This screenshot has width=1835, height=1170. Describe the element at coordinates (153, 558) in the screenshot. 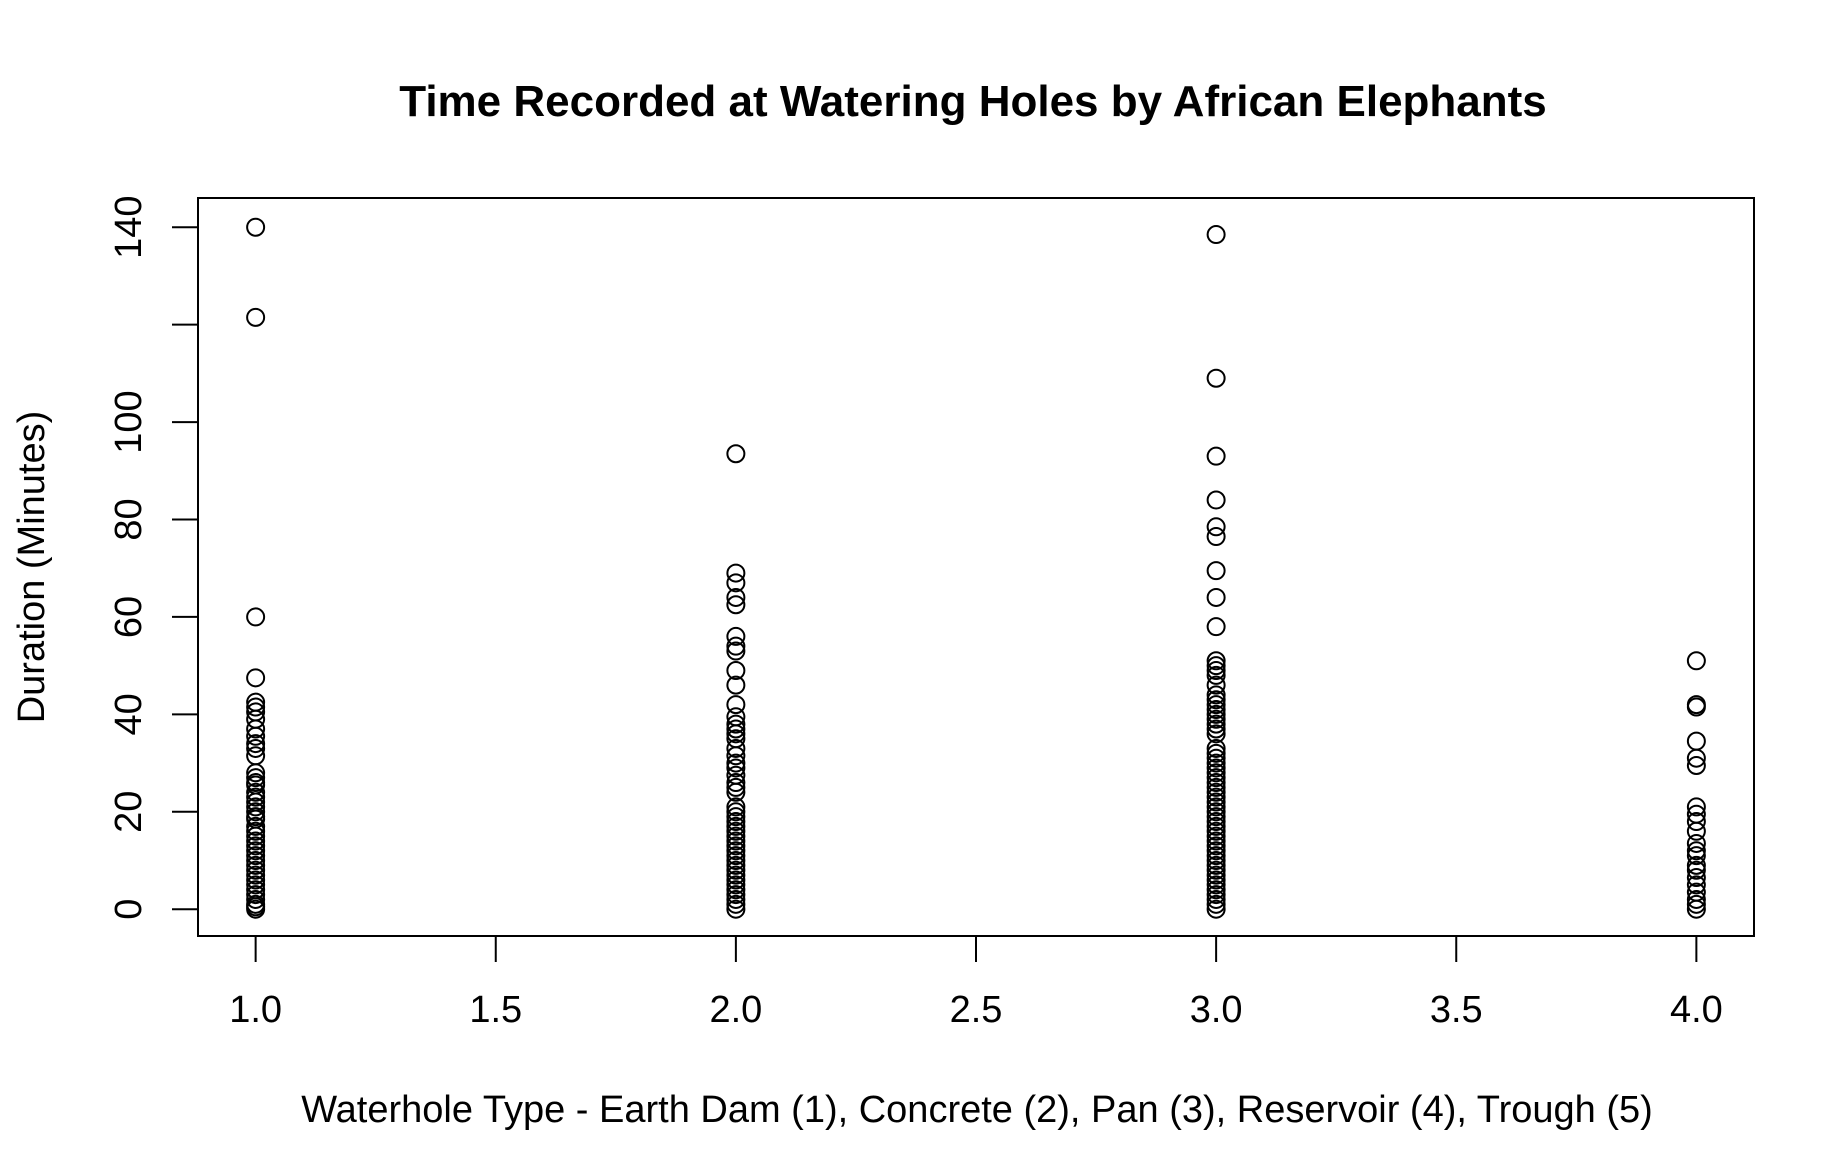

I see `y-axis: 0 20 40 60 80 100 140` at that location.